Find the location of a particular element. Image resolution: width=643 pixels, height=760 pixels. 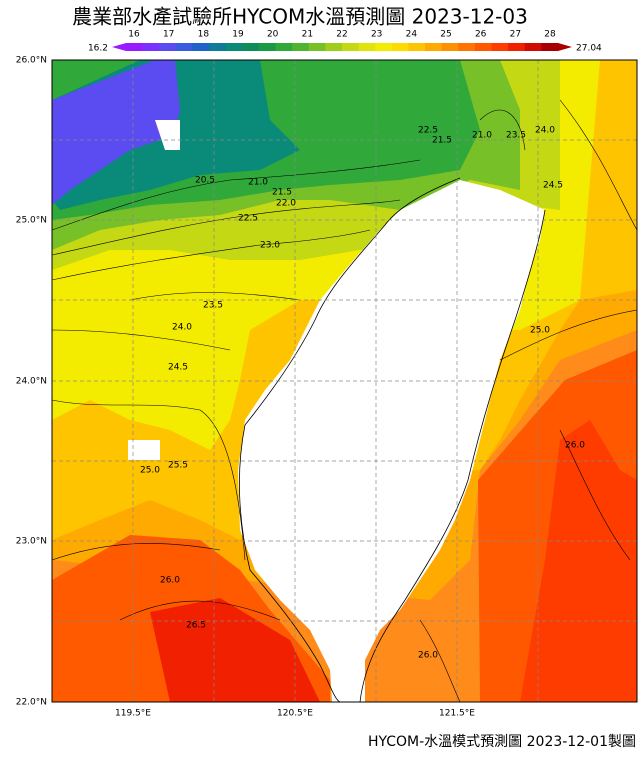

colorbar-tick-label: 20 is located at coordinates (273, 35).